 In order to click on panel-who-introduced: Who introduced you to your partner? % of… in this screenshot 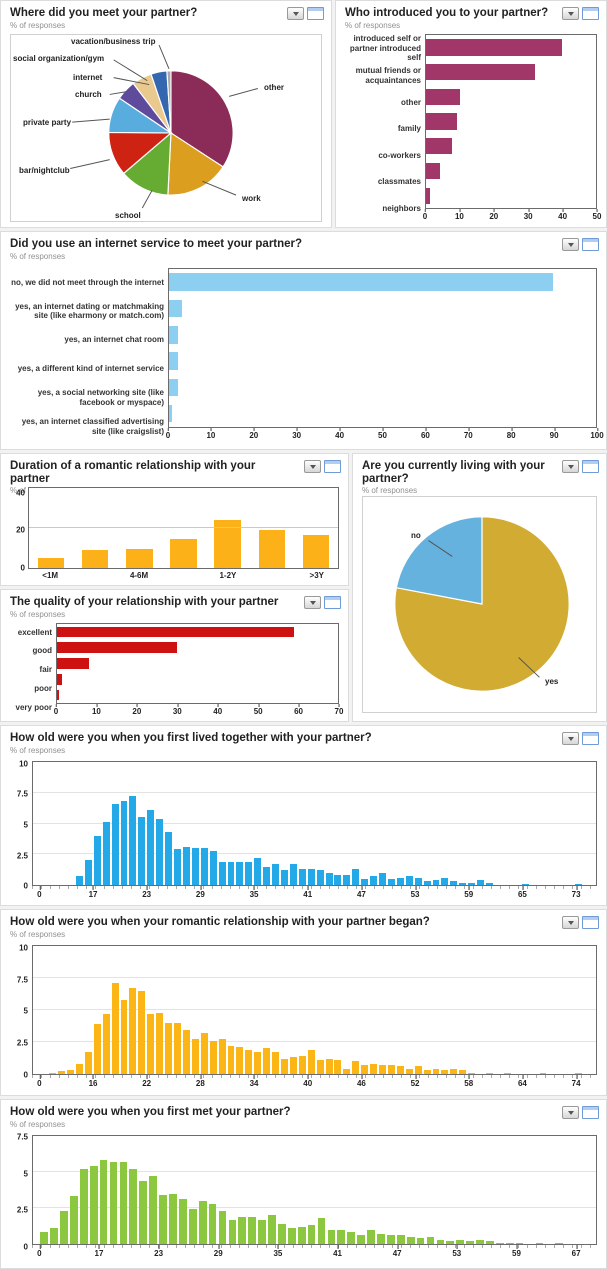, I will do `click(471, 114)`.